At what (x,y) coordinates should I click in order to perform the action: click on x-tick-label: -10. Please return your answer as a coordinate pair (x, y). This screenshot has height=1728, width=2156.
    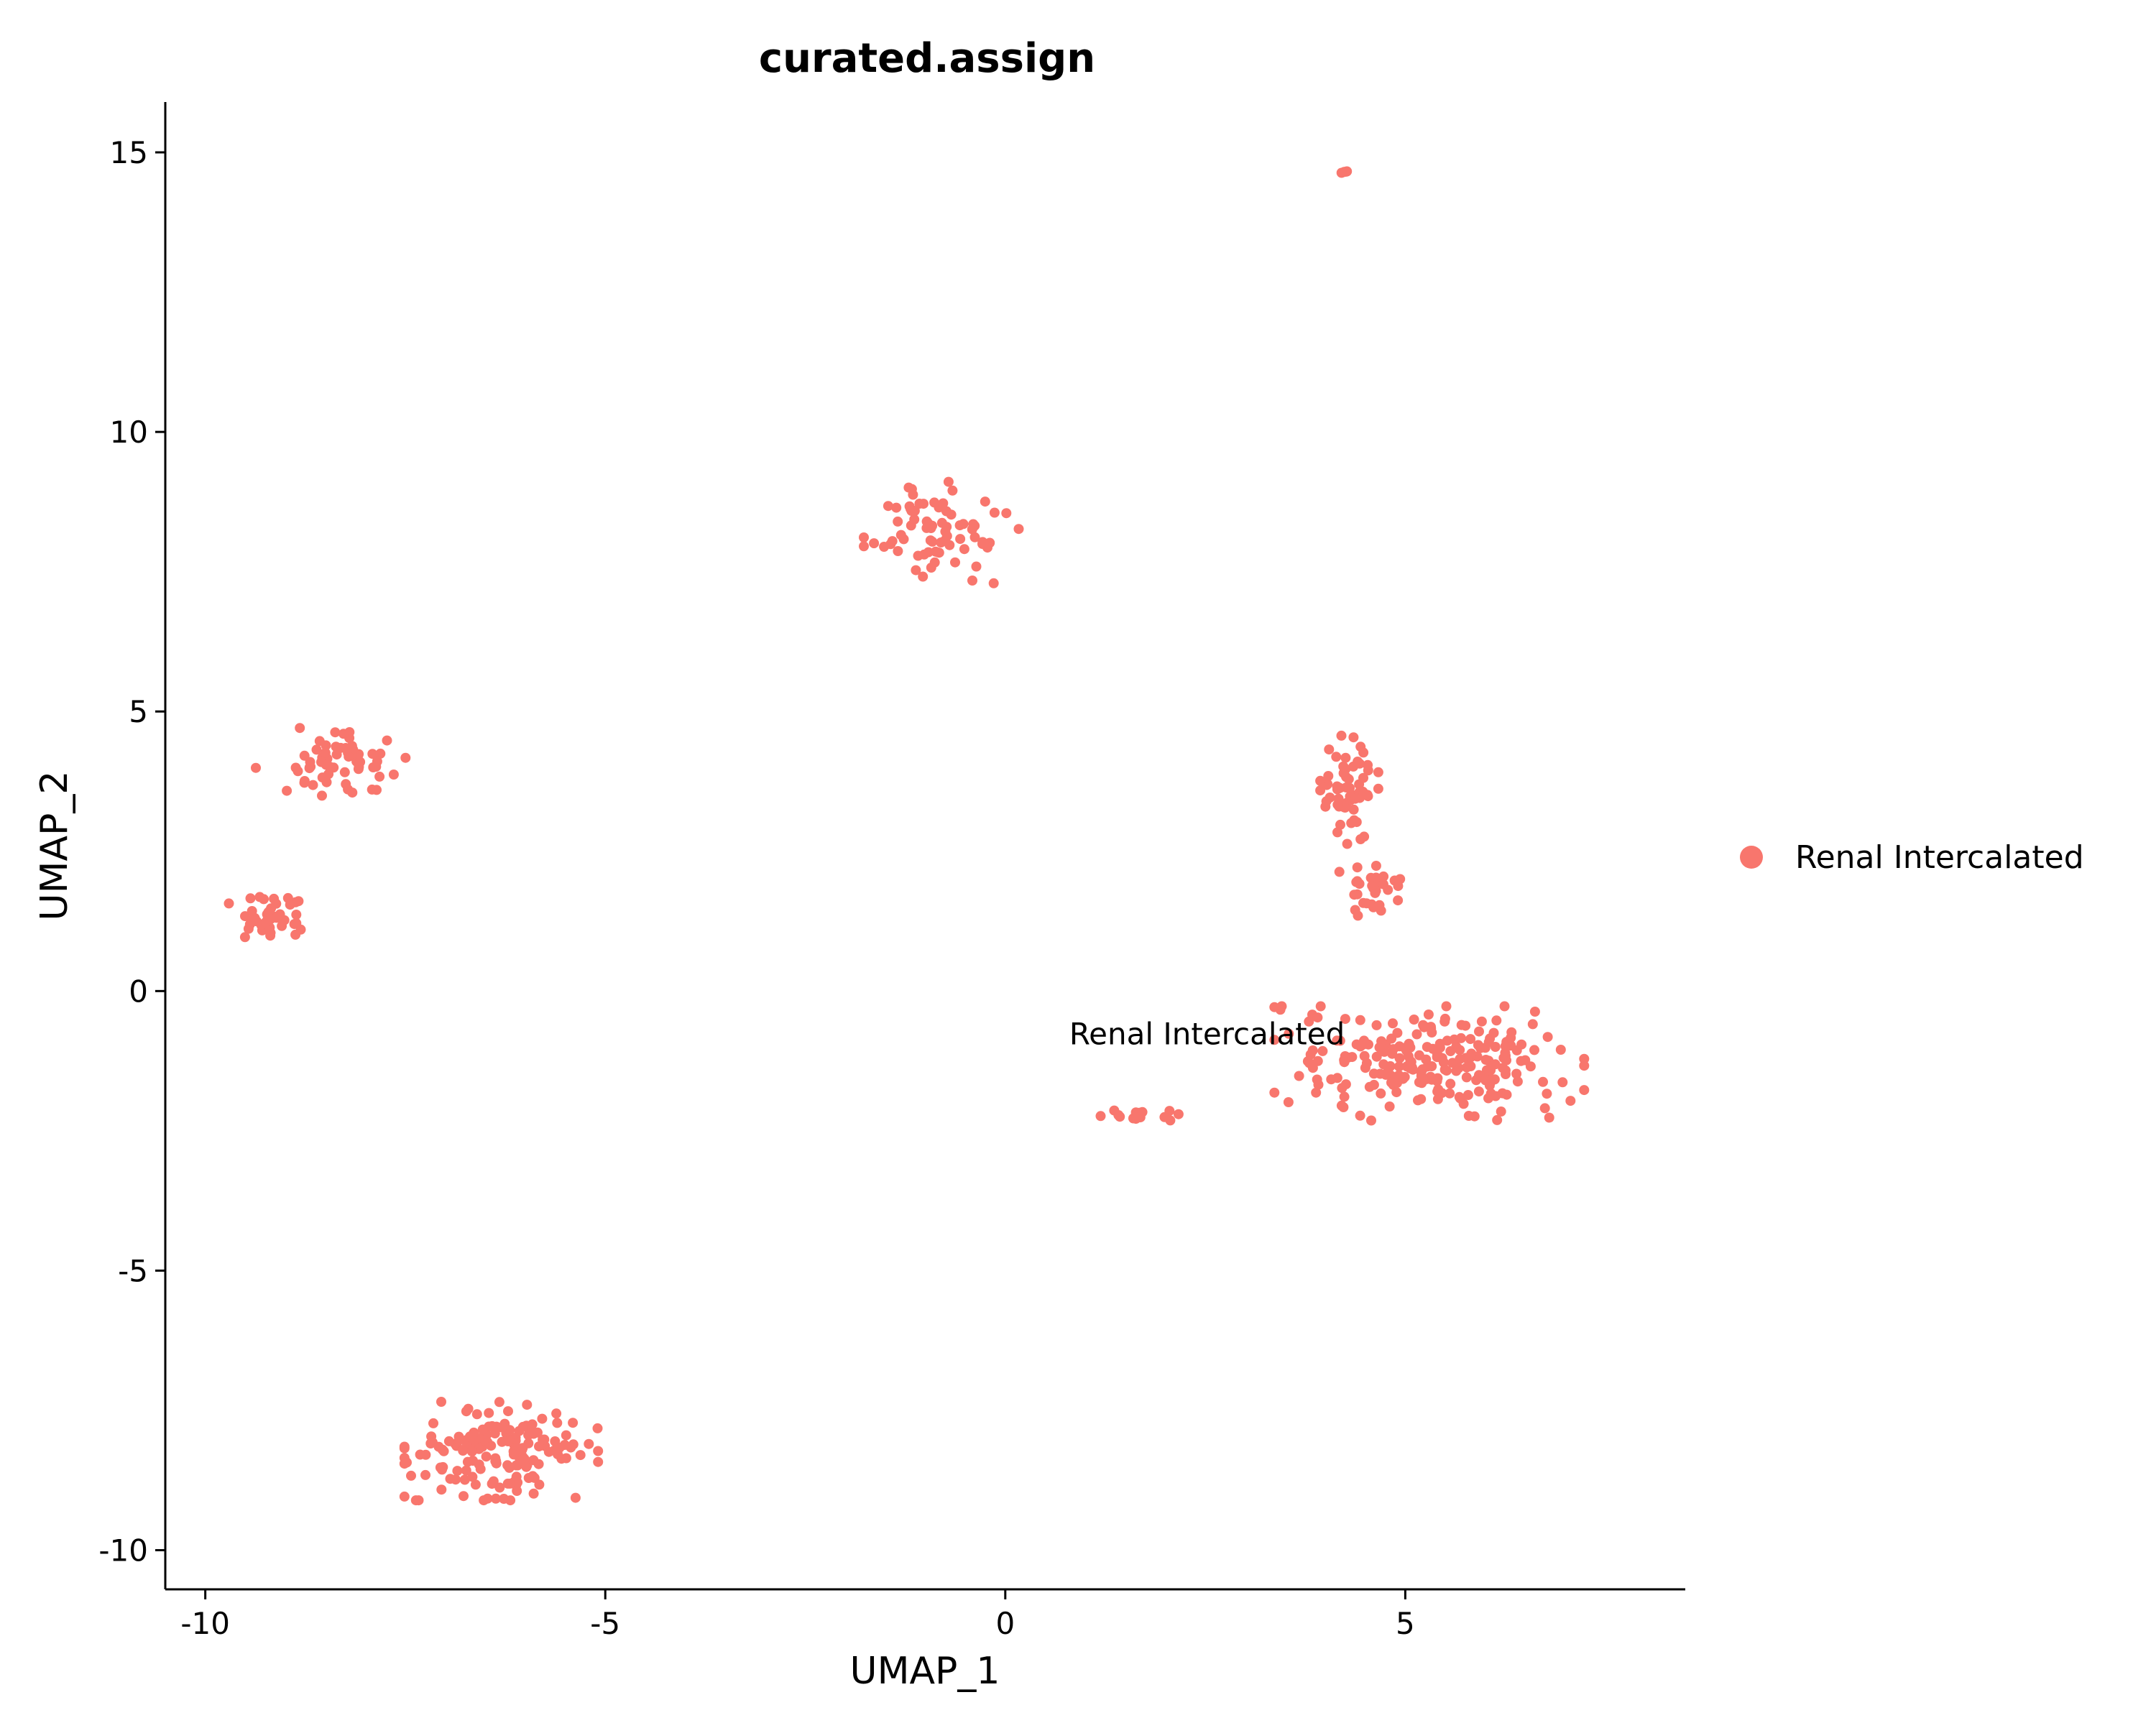
    Looking at the image, I should click on (205, 1624).